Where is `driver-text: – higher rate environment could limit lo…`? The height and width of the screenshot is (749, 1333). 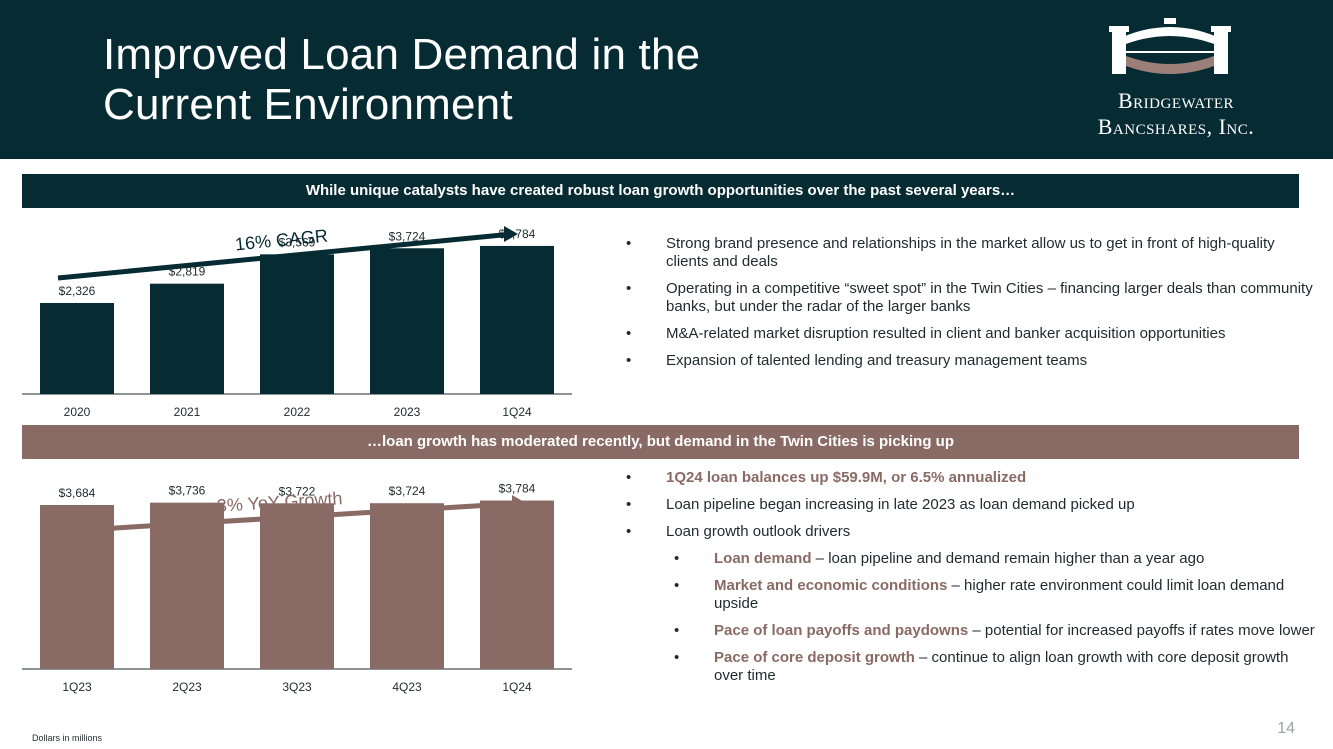 driver-text: – higher rate environment could limit lo… is located at coordinates (999, 594).